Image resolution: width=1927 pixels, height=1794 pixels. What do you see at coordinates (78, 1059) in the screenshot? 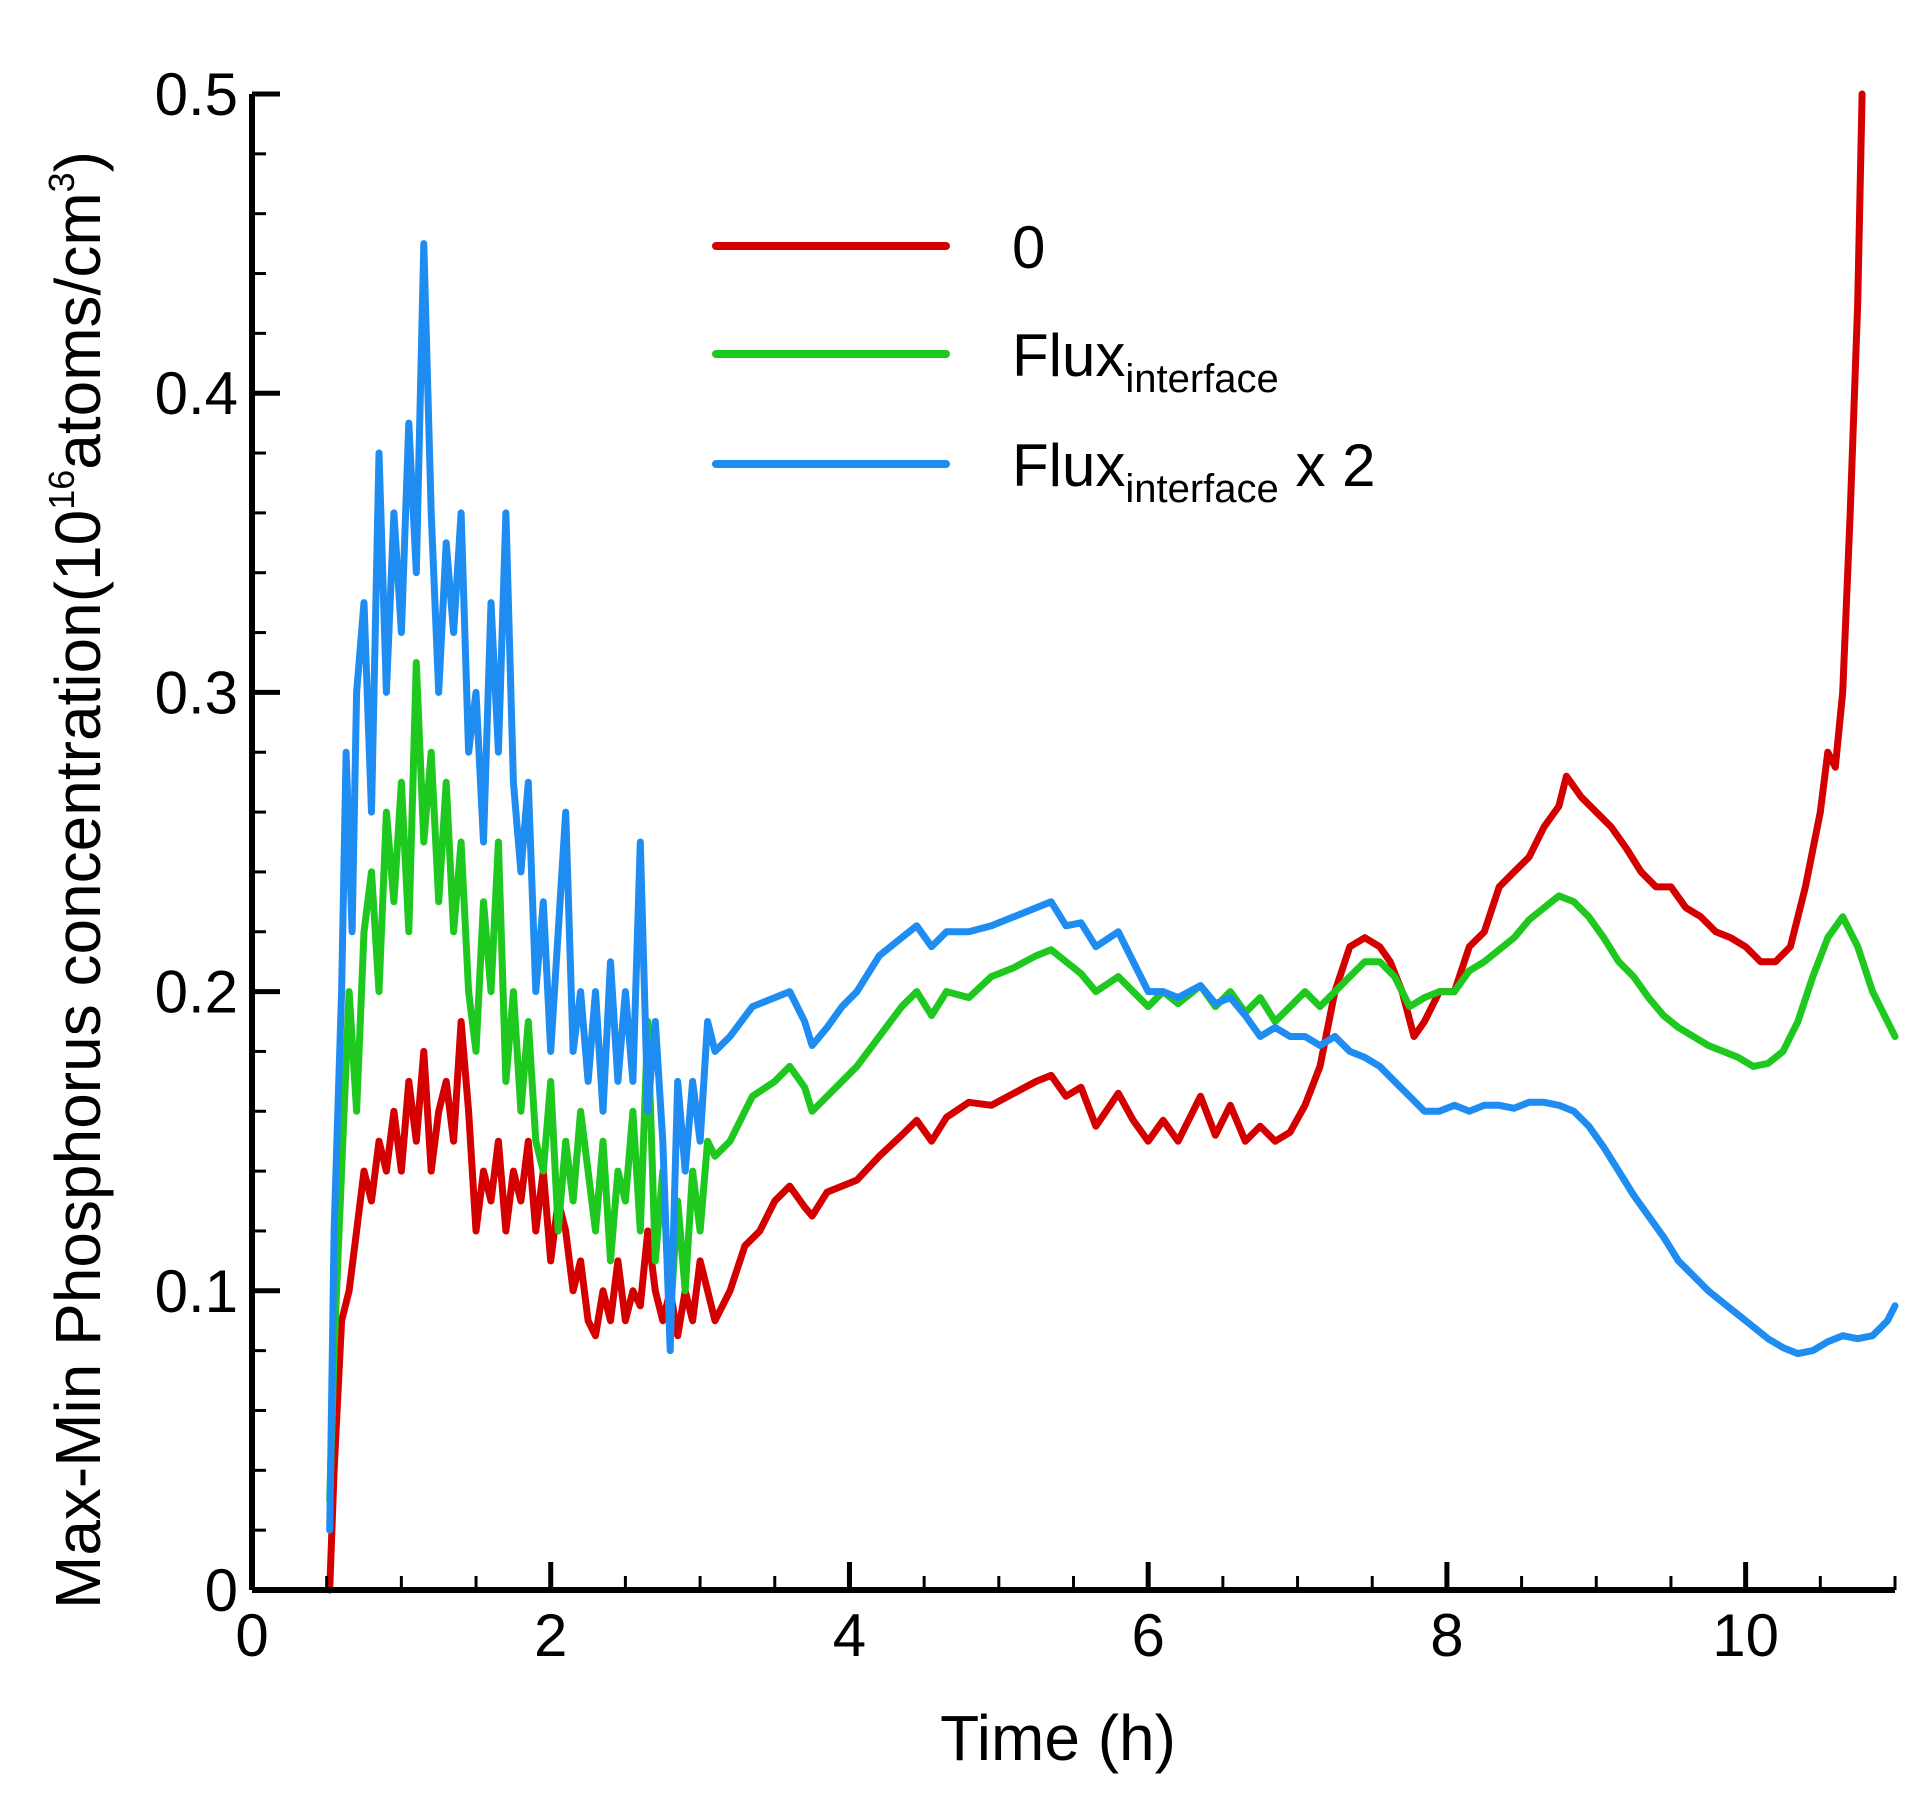
I see `y-axis-title-main: Max-Min Phosphorus concentration(10` at bounding box center [78, 1059].